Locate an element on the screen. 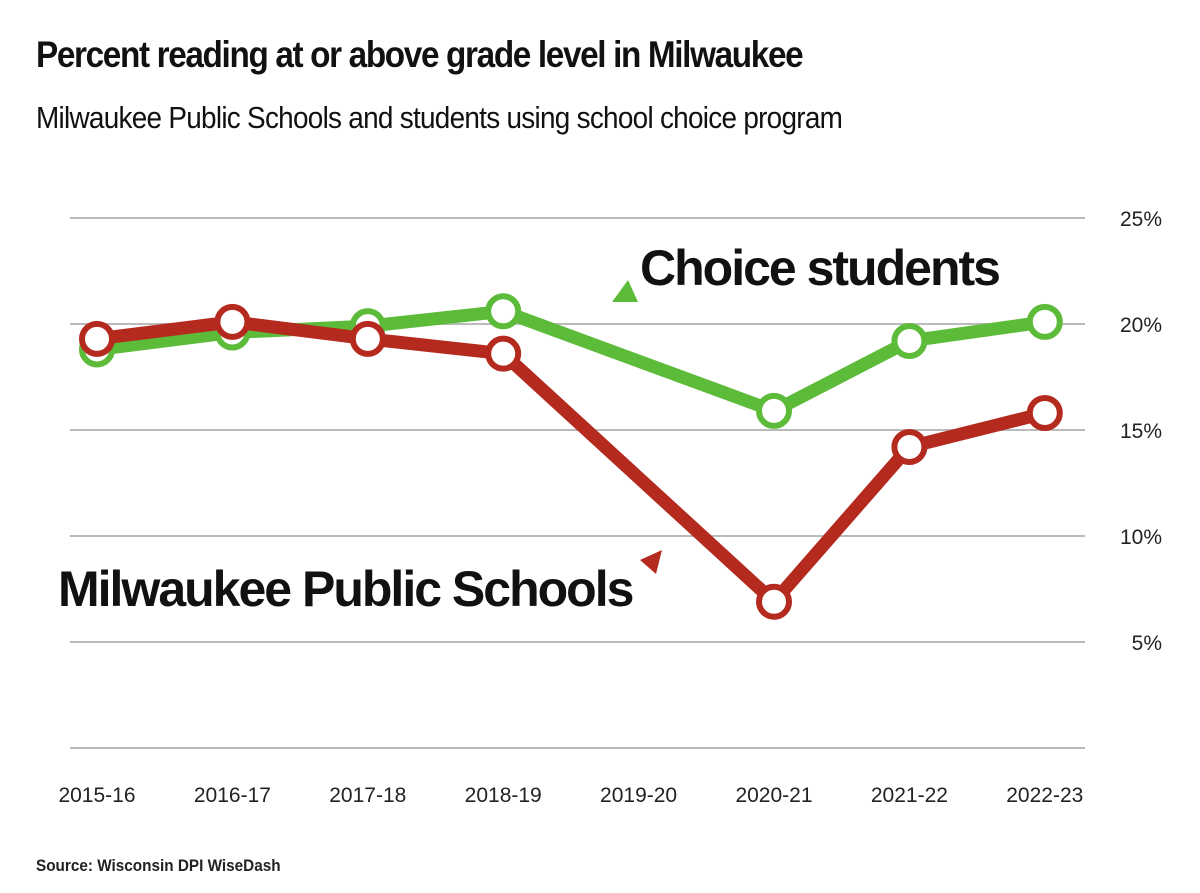 This screenshot has width=1200, height=893. x-tick-label: 2022-23 is located at coordinates (1044, 795).